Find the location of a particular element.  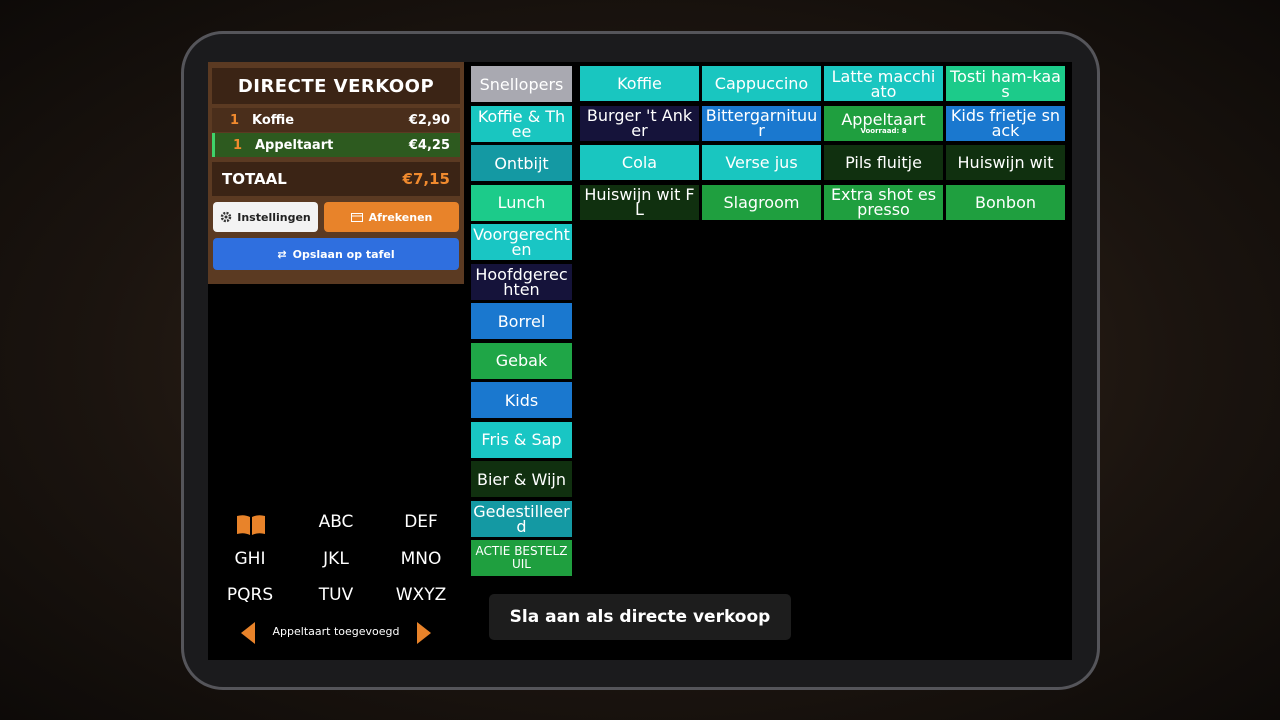

product-label: Burger 't Anker is located at coordinates (639, 123).